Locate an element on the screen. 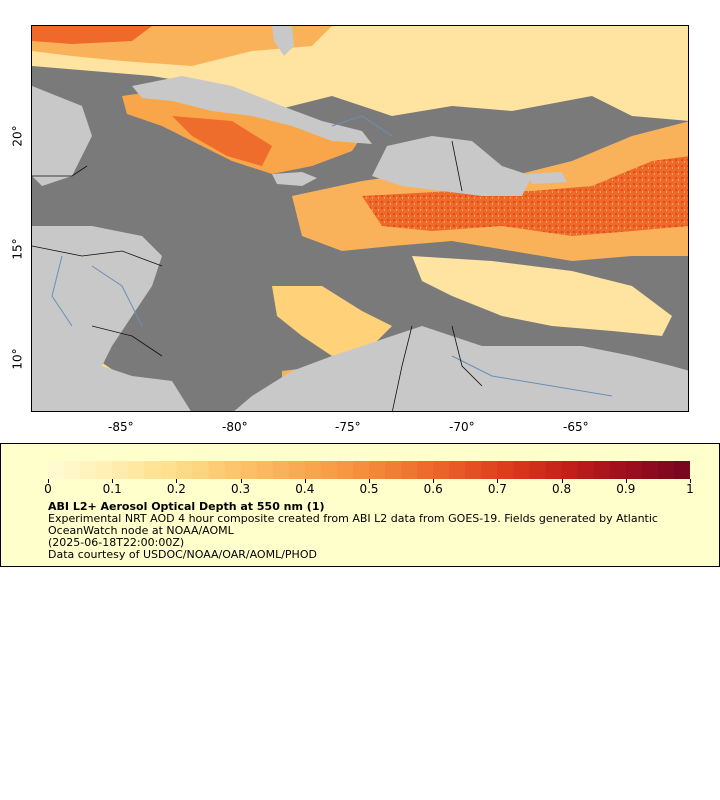  land-hispaniola is located at coordinates (452, 166).